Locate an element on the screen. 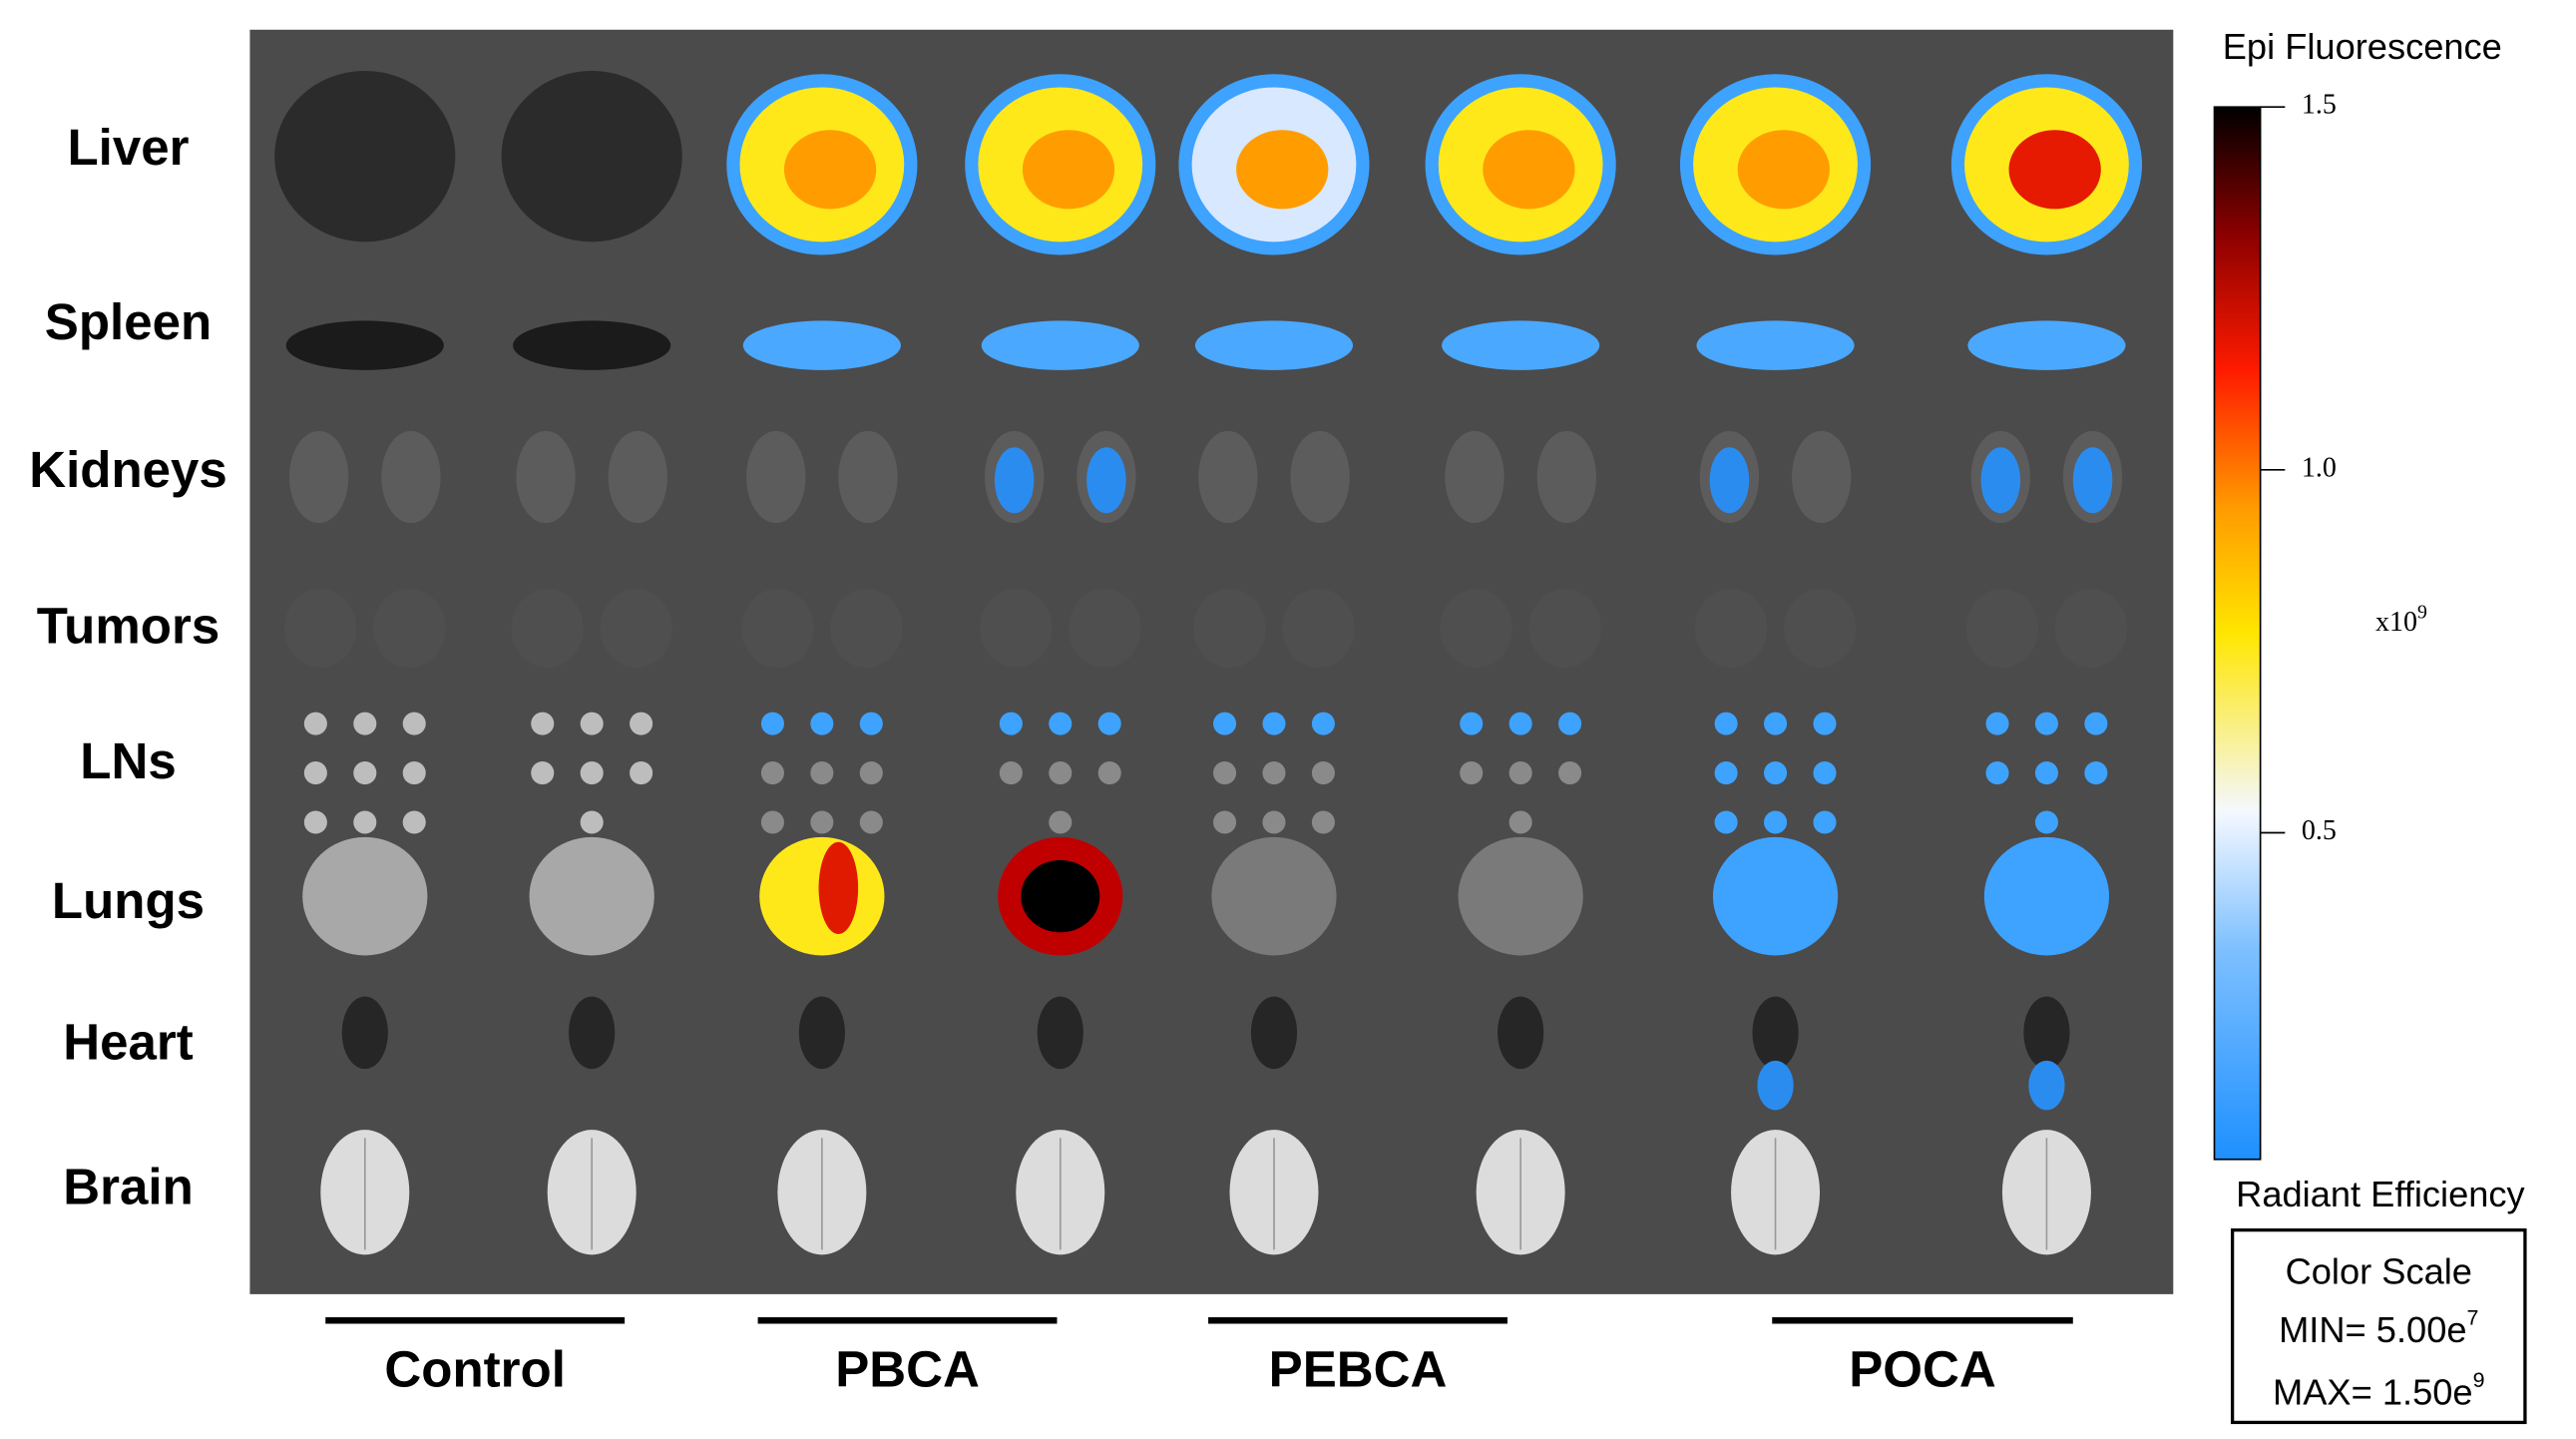  multiplier-exponent: 9 is located at coordinates (2422, 612).